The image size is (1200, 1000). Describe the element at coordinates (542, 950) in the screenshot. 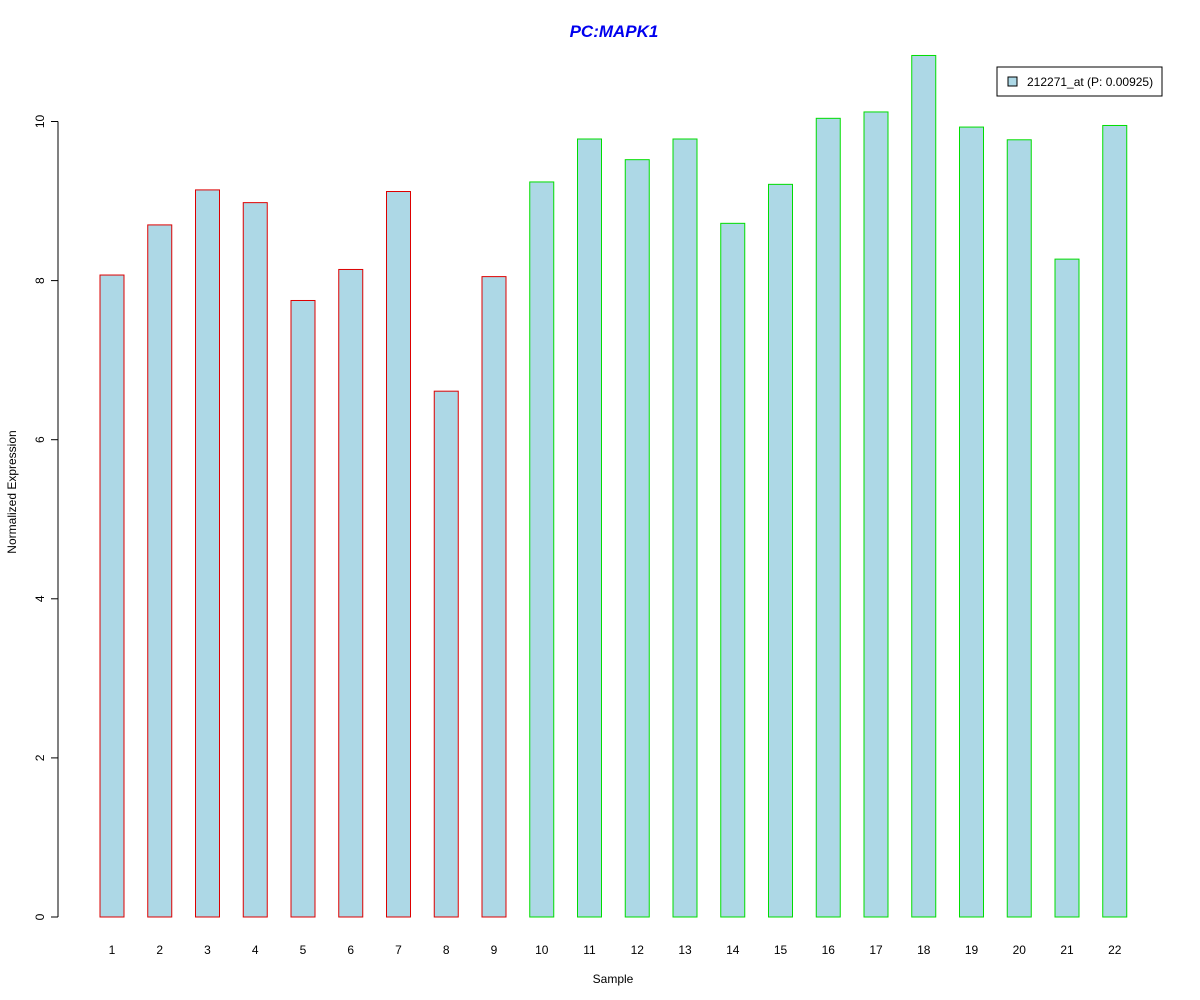

I see `x-tick-label: 10` at that location.